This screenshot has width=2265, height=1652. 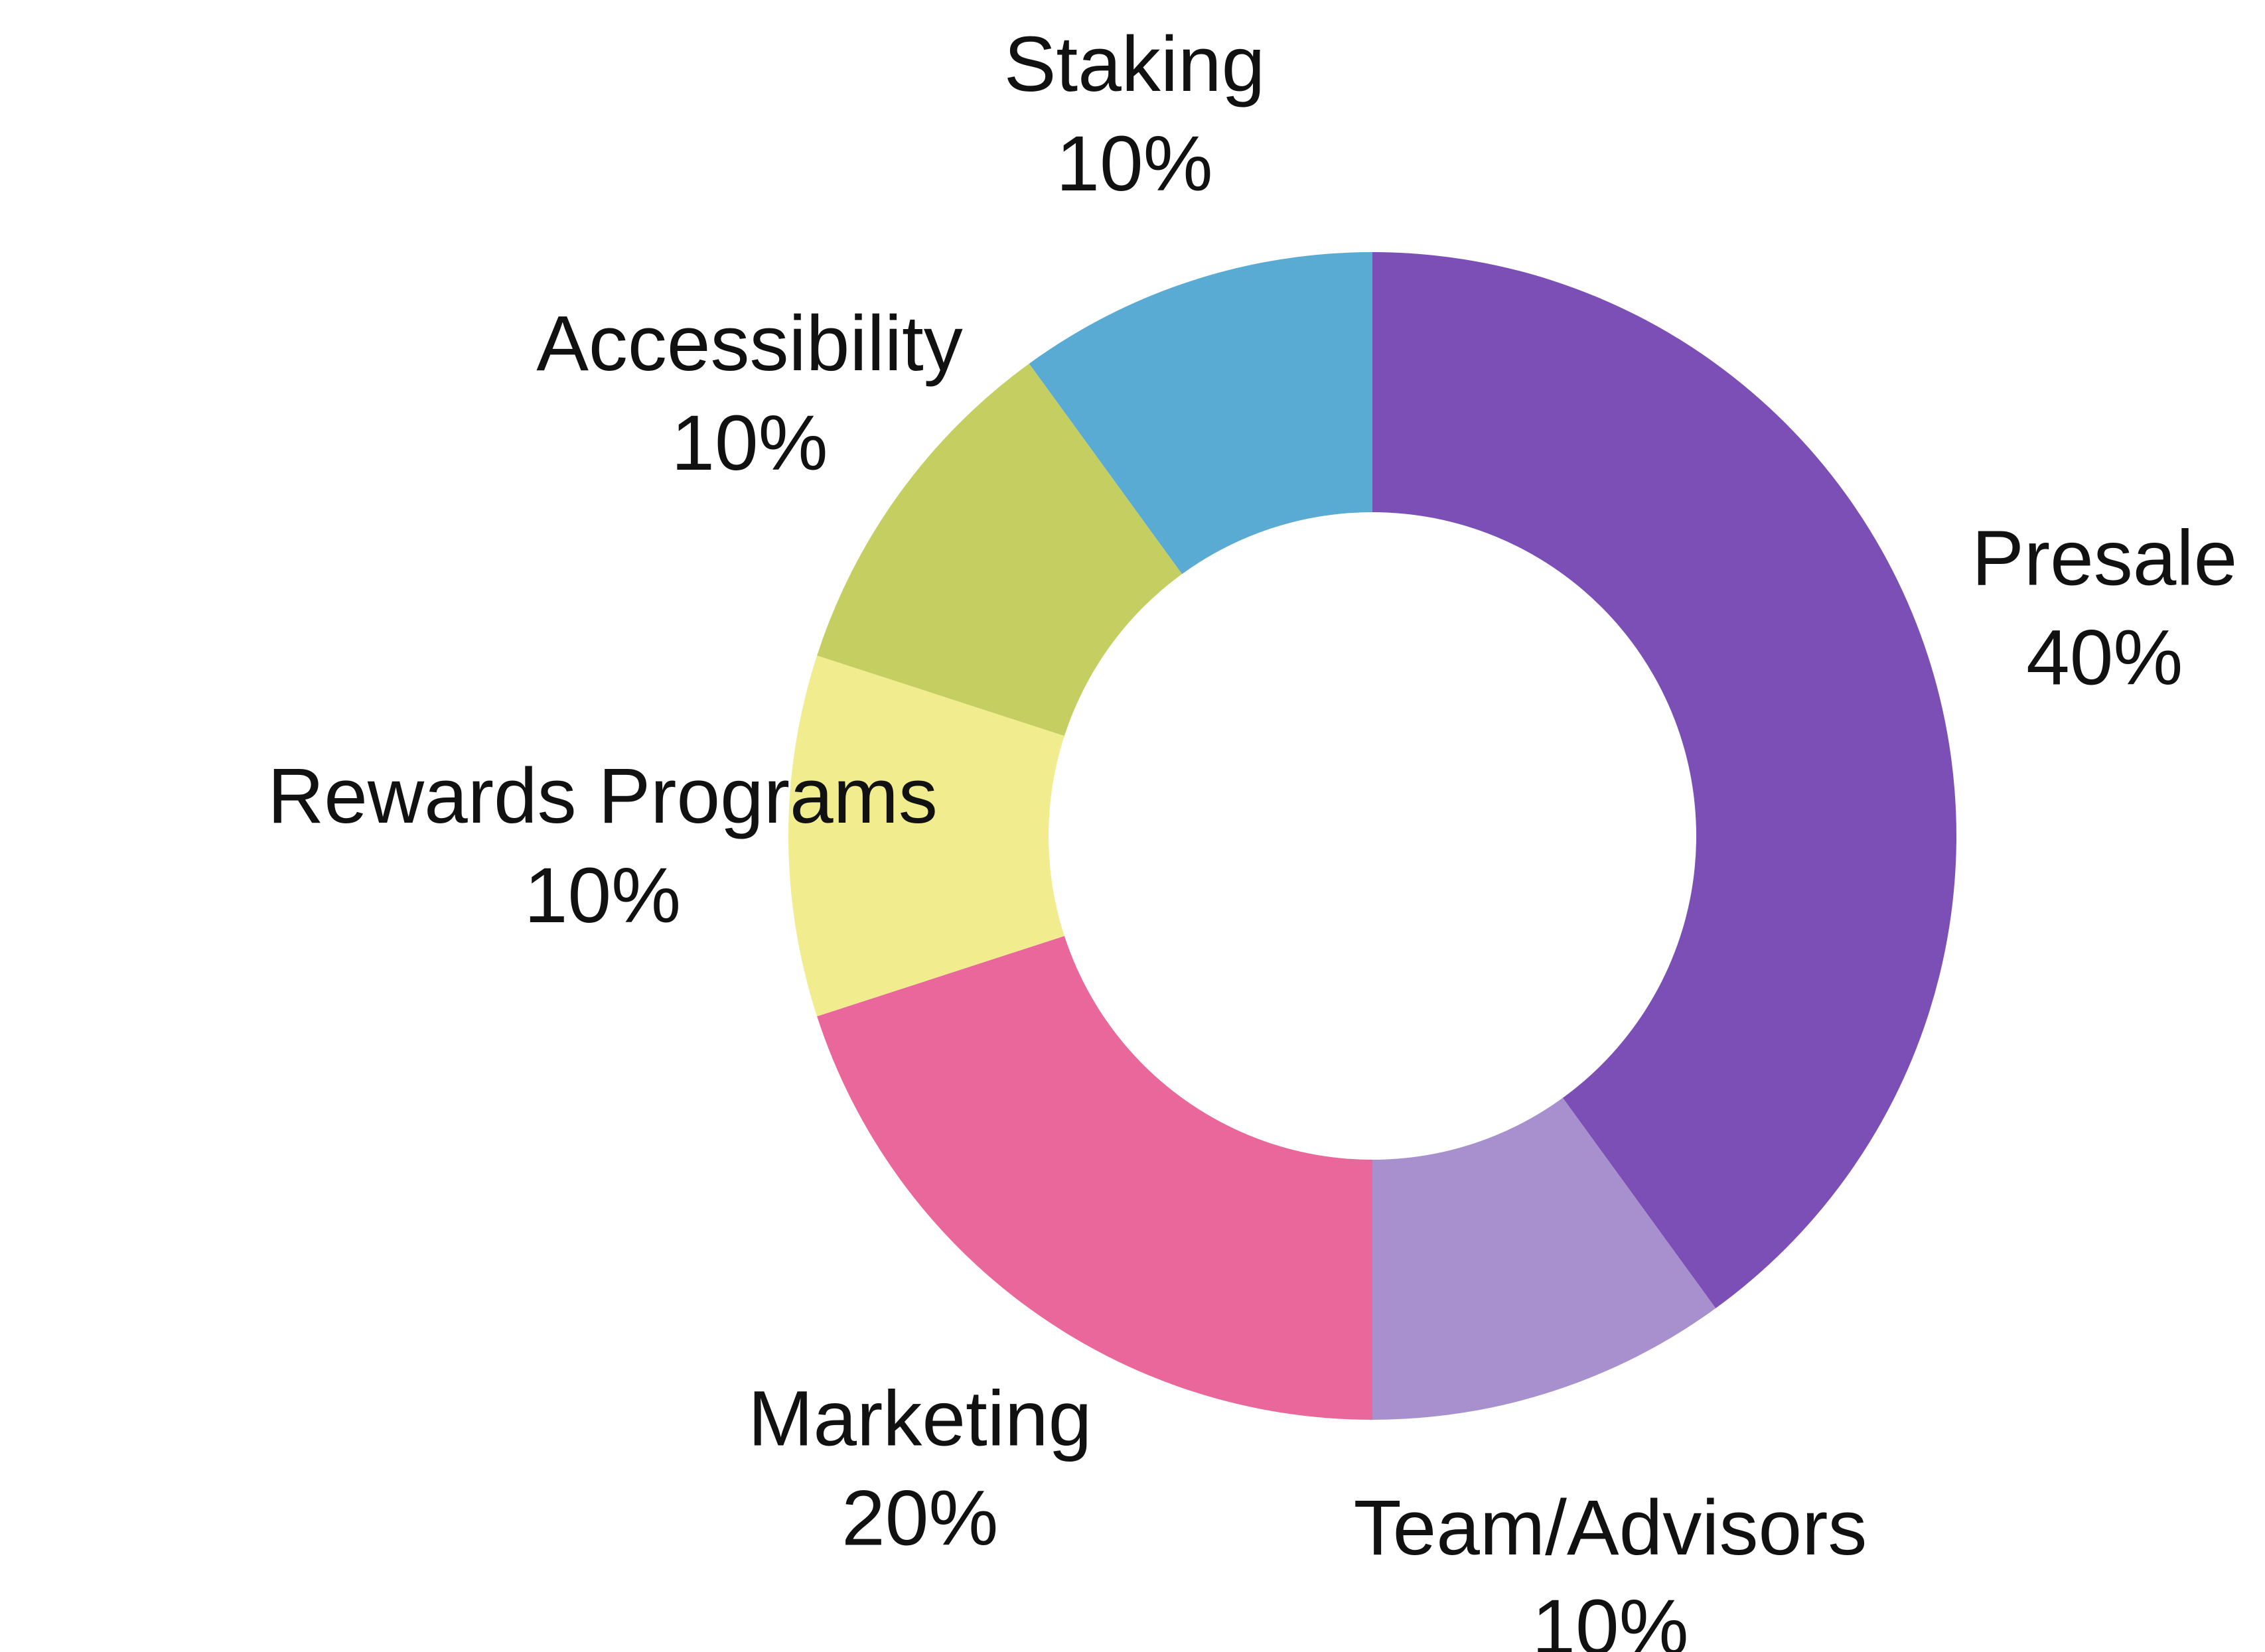 What do you see at coordinates (920, 1419) in the screenshot?
I see `slice-name-marketing: Marketing` at bounding box center [920, 1419].